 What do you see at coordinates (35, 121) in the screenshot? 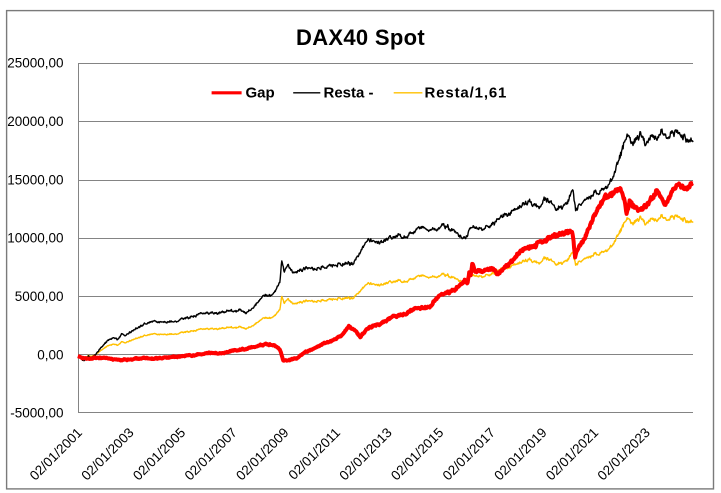
I see `svg-text: 20000,00` at bounding box center [35, 121].